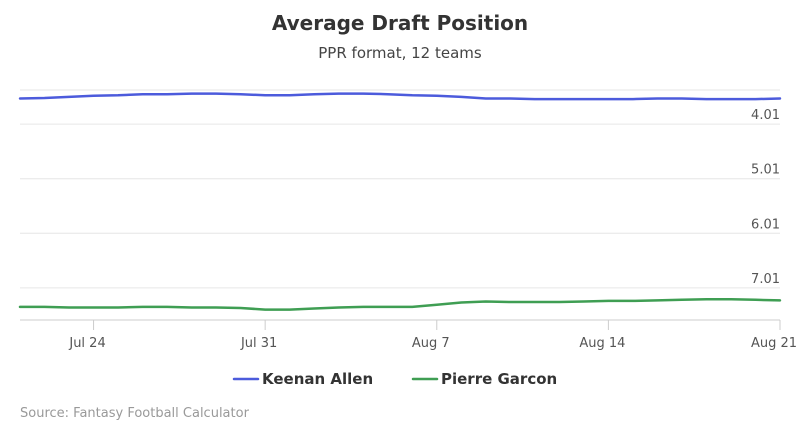 Image resolution: width=800 pixels, height=440 pixels. What do you see at coordinates (394, 379) in the screenshot?
I see `legend: Keenan Allen Pierre Garcon` at bounding box center [394, 379].